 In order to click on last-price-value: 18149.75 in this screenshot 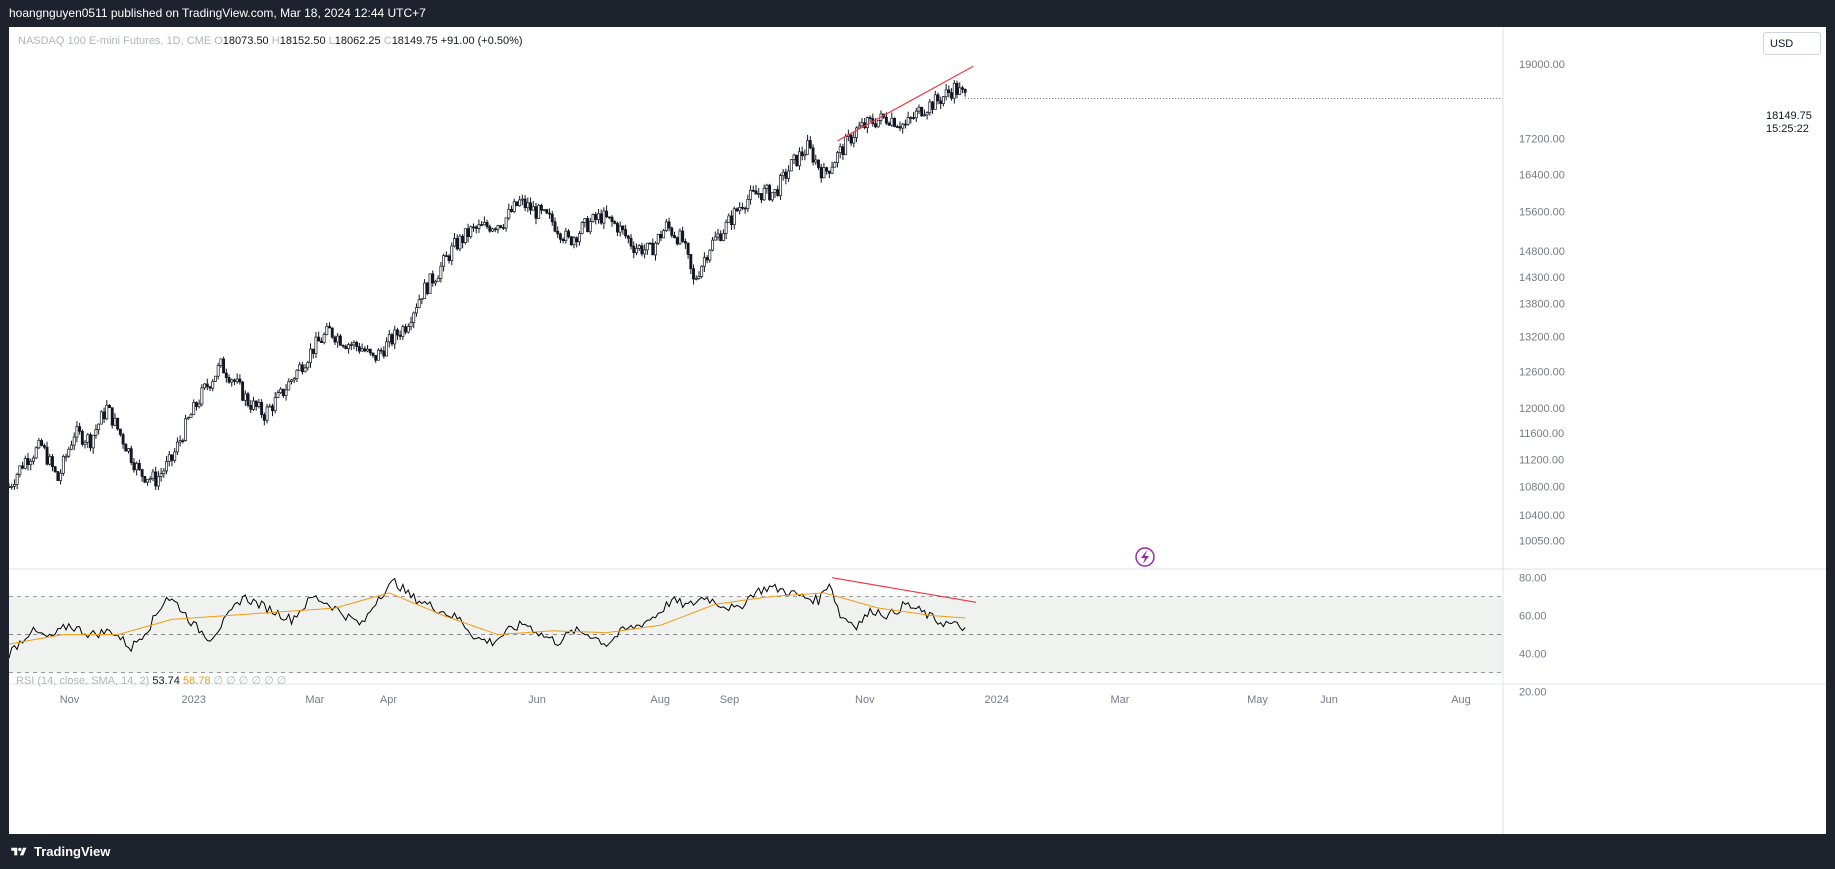, I will do `click(1789, 116)`.